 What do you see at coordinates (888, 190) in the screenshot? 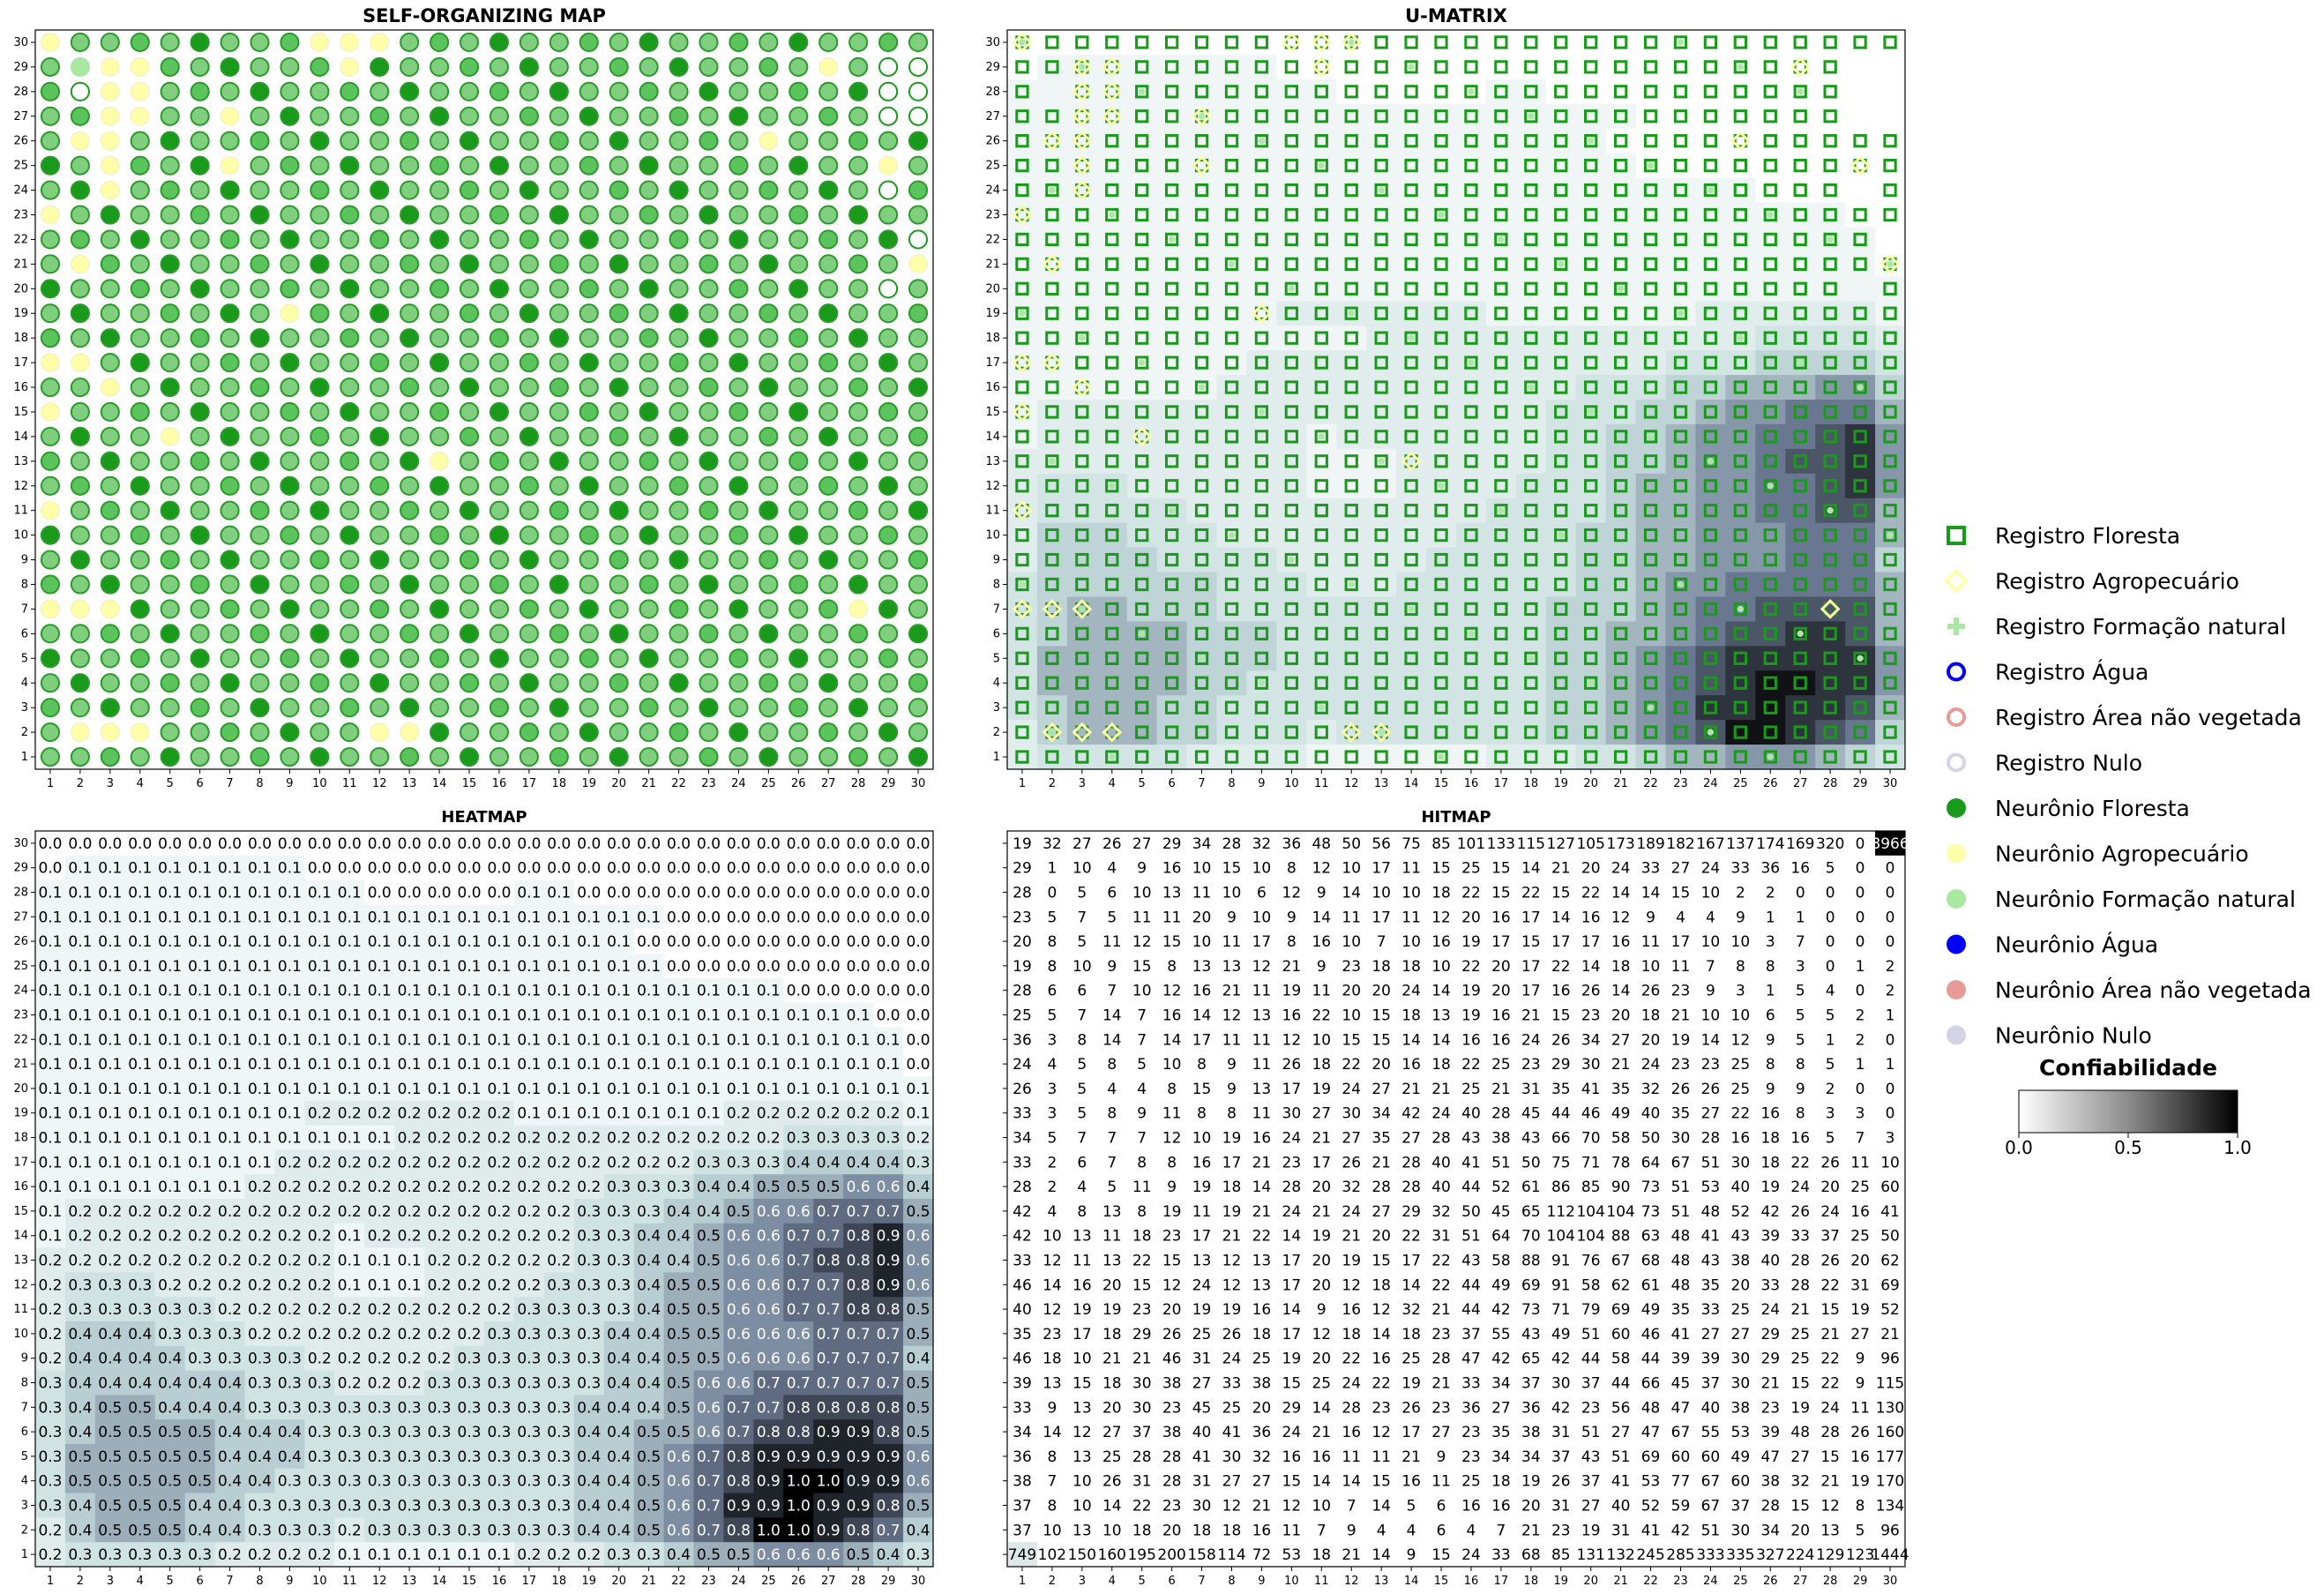
I see `som-neuron-empty` at bounding box center [888, 190].